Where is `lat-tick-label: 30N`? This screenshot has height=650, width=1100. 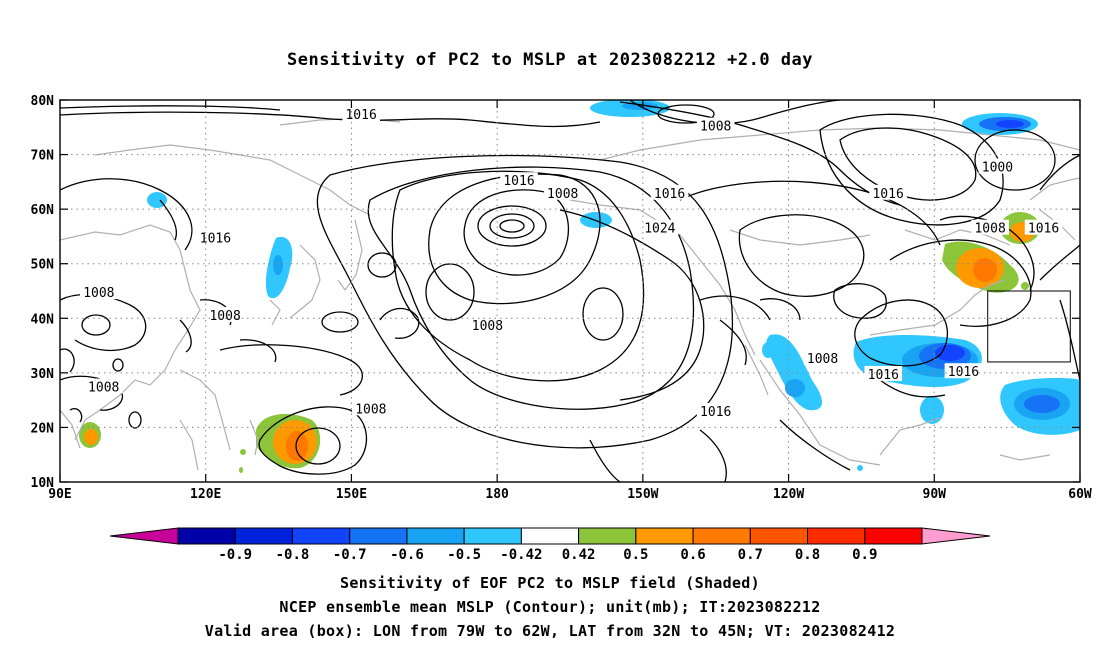
lat-tick-label: 30N is located at coordinates (43, 374).